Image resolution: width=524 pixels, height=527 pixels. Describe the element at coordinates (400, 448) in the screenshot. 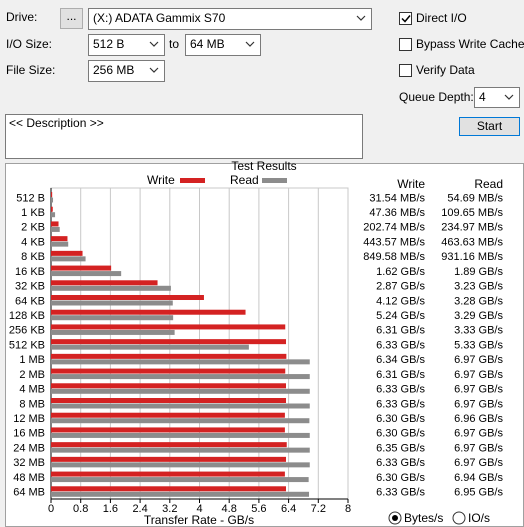

I see `value-label: 6.35 GB/s` at that location.